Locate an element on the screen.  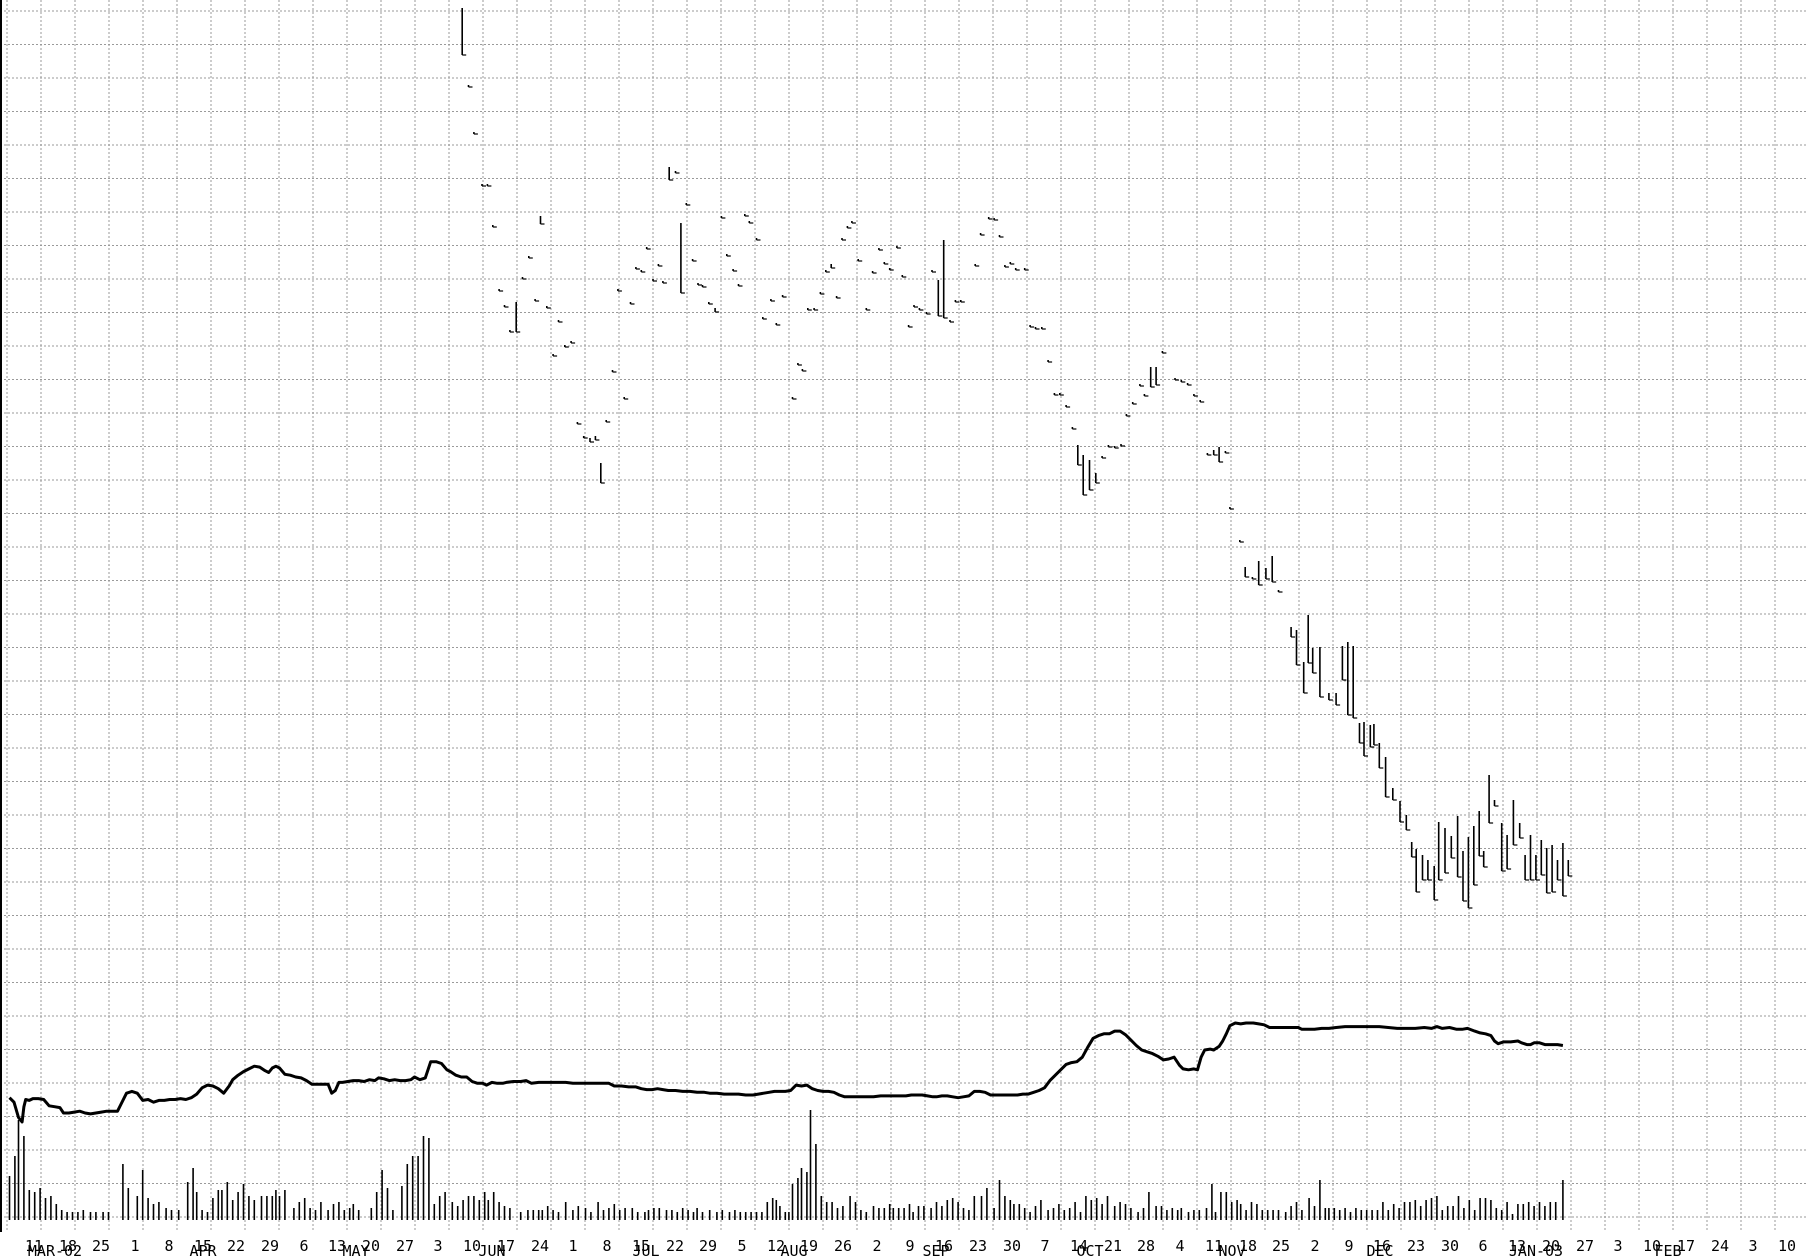
x-month-label: MAY is located at coordinates (355, 1250).